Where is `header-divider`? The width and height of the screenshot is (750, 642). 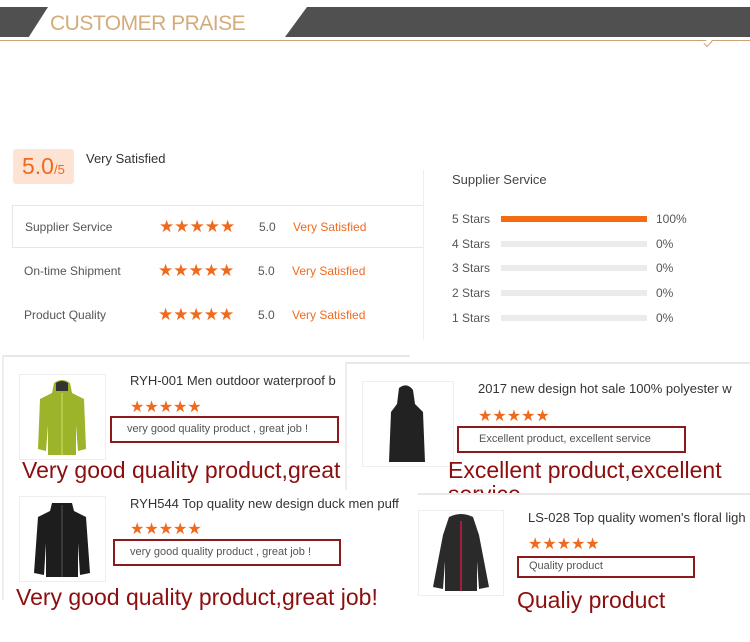 header-divider is located at coordinates (375, 40).